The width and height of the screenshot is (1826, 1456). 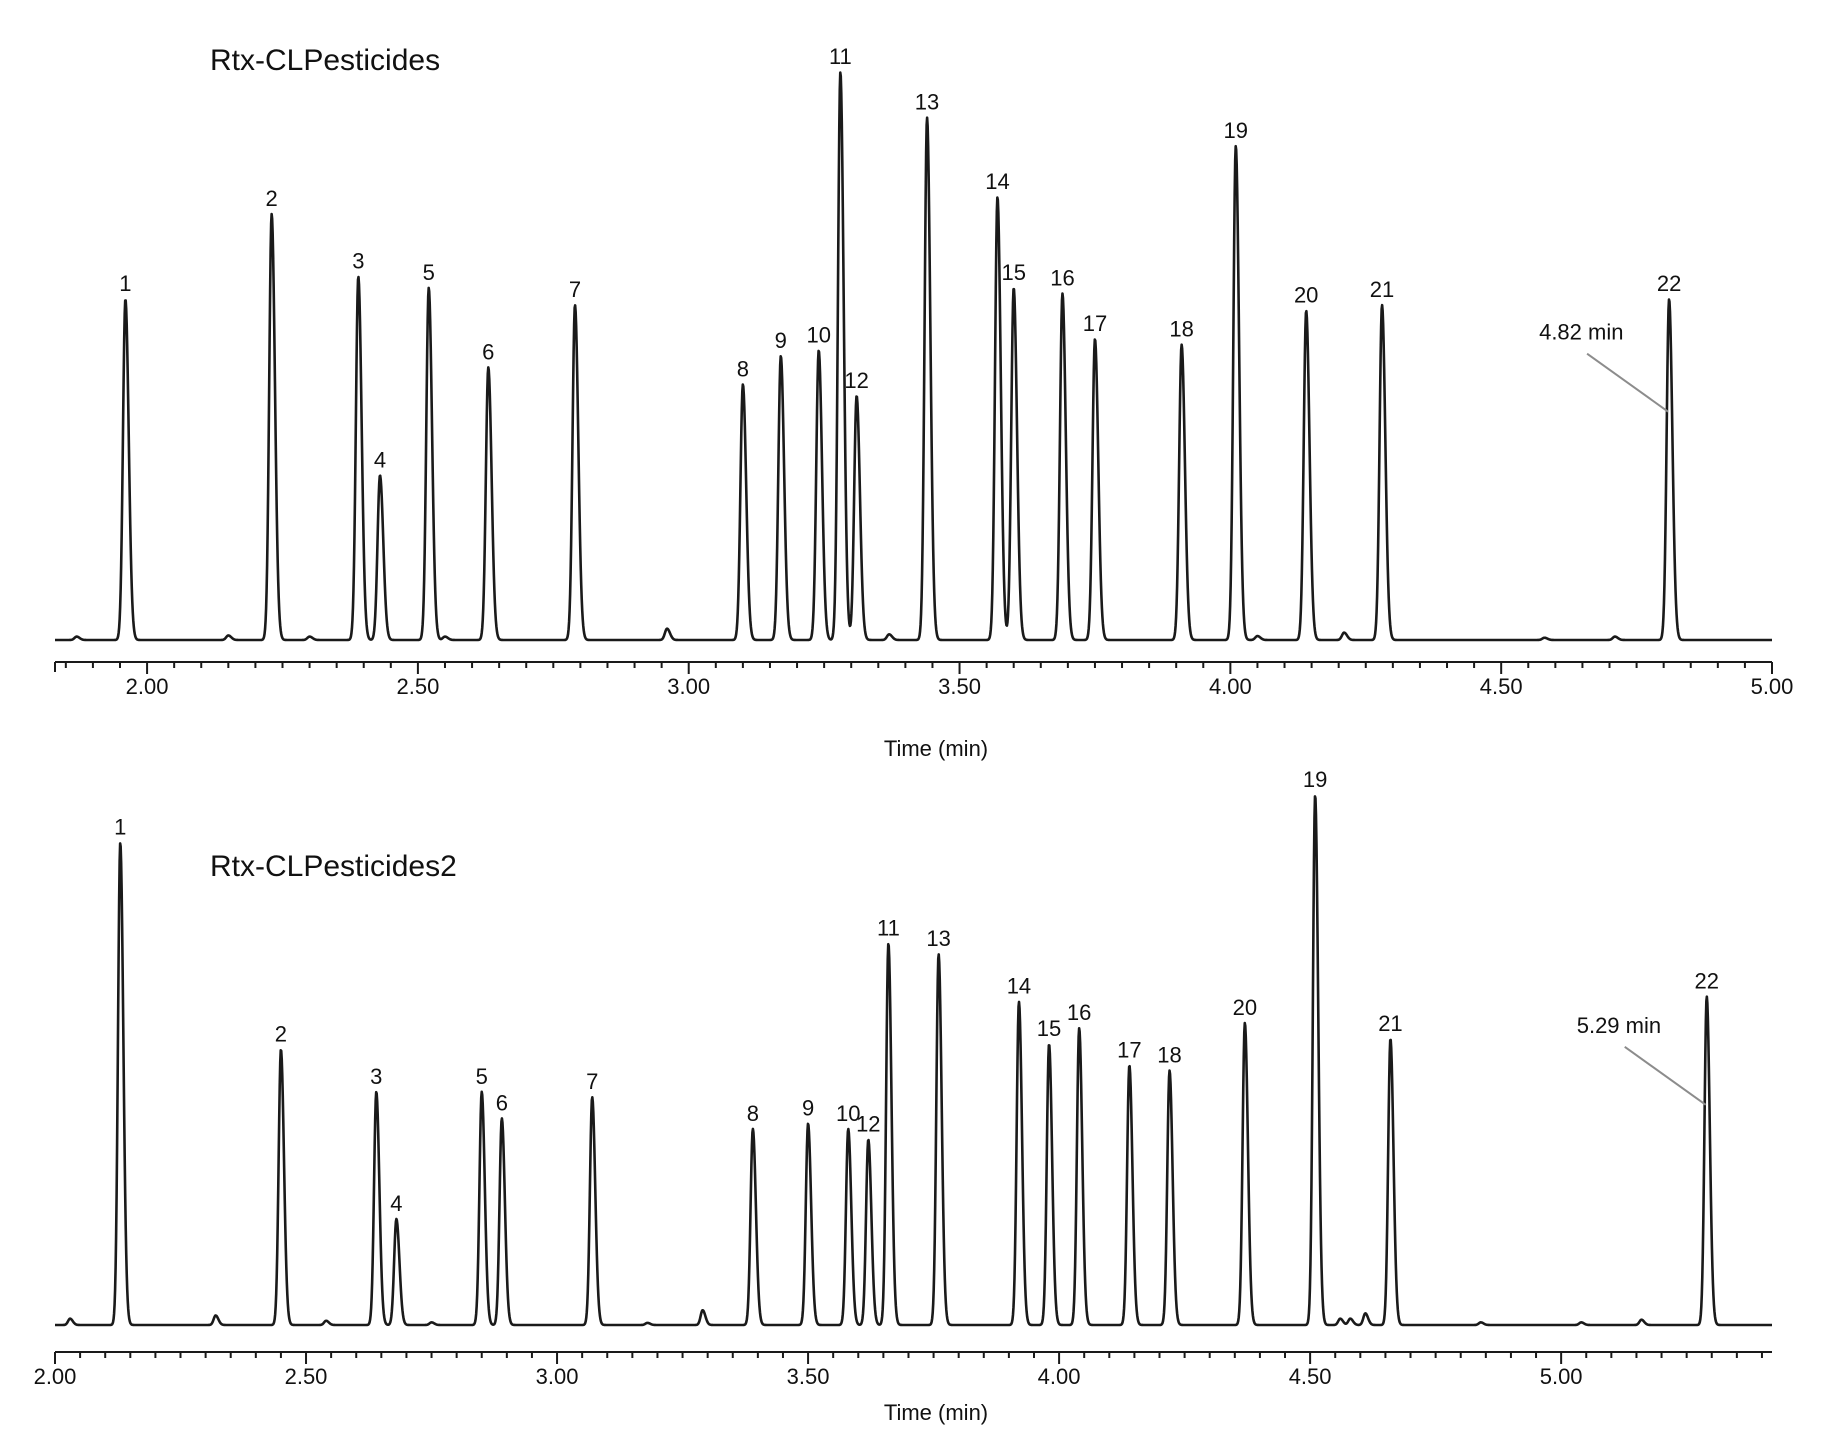 I want to click on panel-title: Rtx-CLPesticides2, so click(x=333, y=866).